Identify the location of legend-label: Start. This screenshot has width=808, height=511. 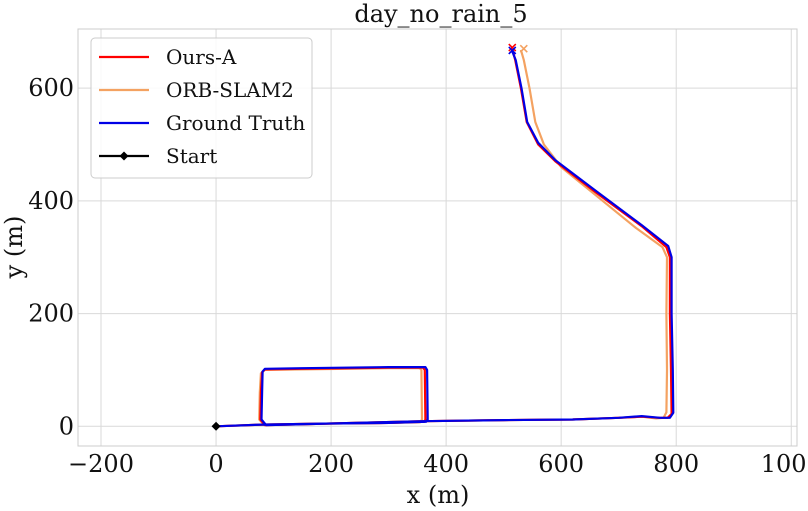
(191, 156).